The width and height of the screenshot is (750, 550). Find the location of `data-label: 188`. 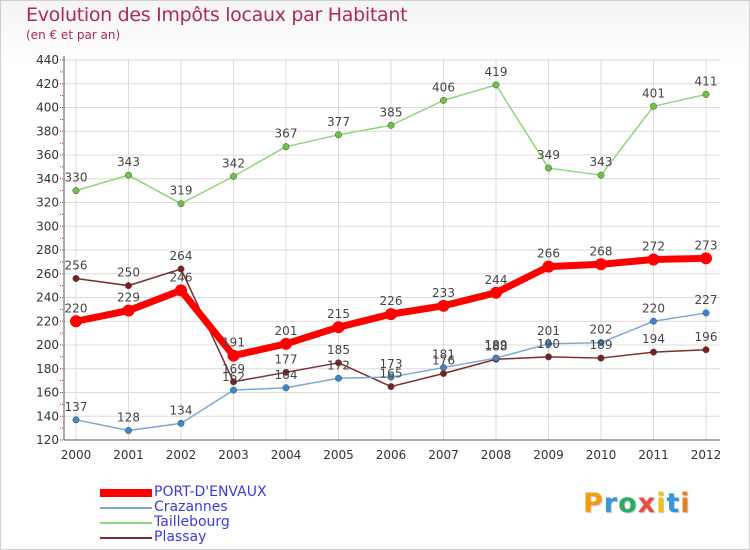

data-label: 188 is located at coordinates (496, 346).